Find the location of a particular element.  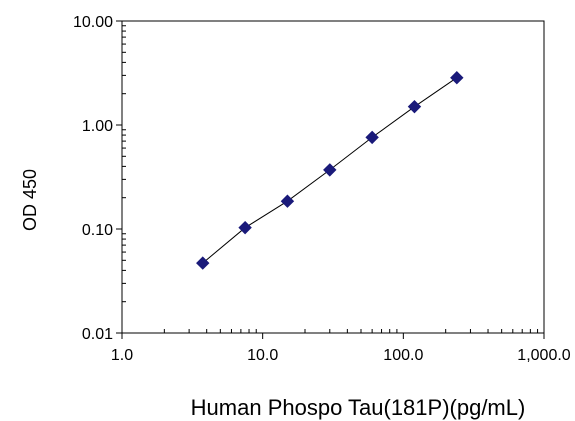

x-tick-labels: 1.0 10.0 100.0 1,000.0 is located at coordinates (341, 355).